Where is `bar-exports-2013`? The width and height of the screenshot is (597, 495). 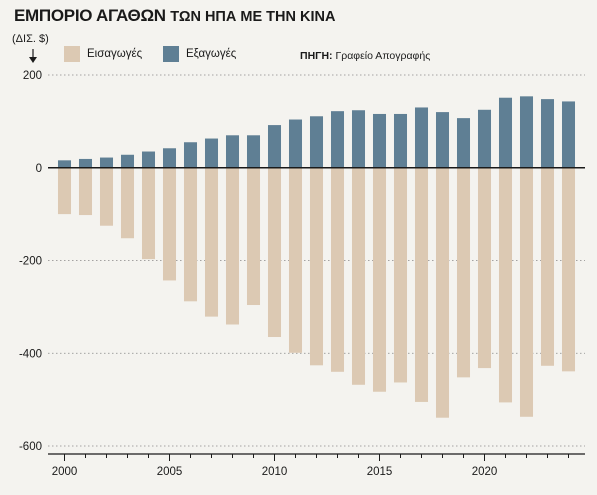 bar-exports-2013 is located at coordinates (337, 139).